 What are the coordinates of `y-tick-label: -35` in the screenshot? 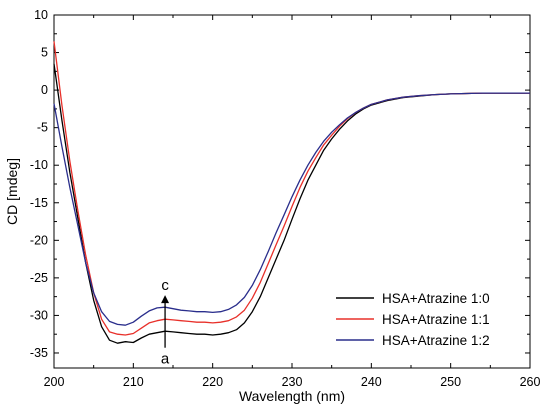 It's located at (39, 353).